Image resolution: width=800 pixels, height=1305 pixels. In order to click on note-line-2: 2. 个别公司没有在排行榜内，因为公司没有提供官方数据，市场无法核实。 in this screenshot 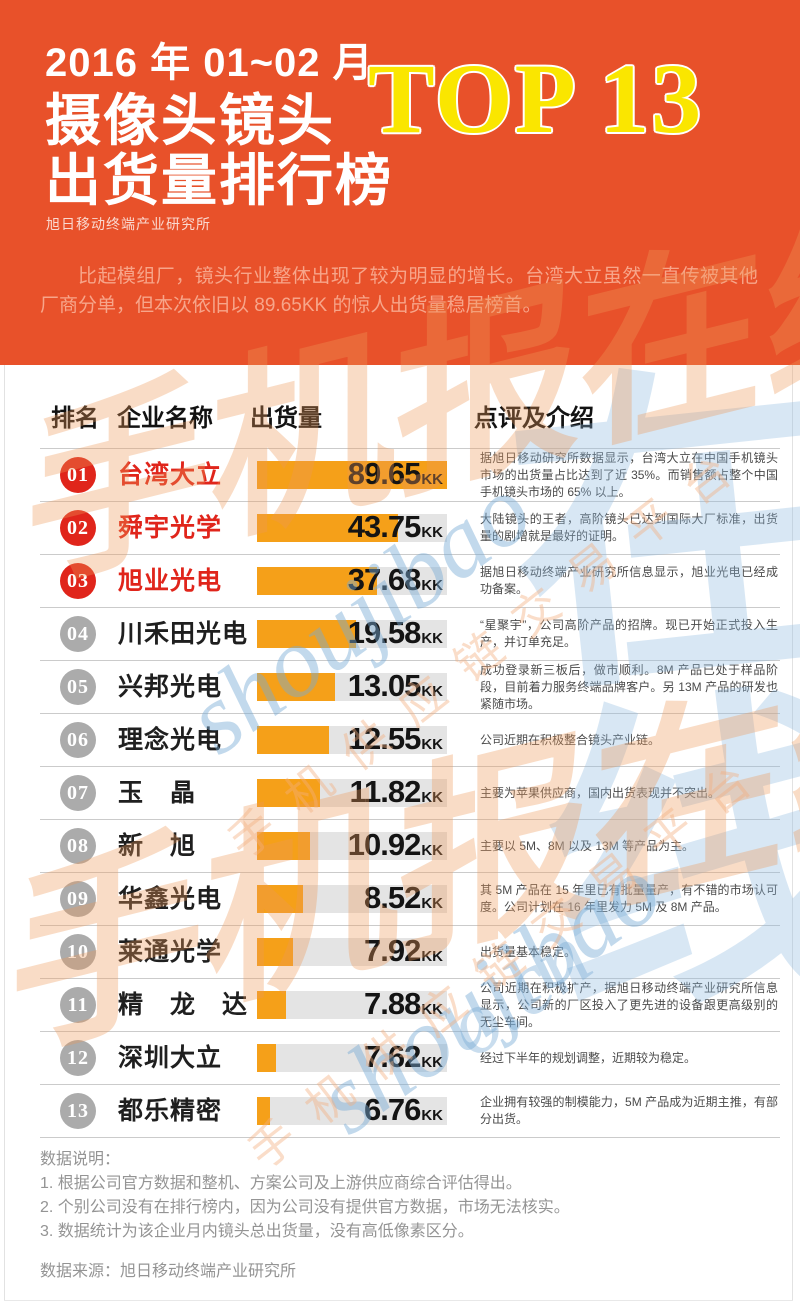, I will do `click(305, 1207)`.